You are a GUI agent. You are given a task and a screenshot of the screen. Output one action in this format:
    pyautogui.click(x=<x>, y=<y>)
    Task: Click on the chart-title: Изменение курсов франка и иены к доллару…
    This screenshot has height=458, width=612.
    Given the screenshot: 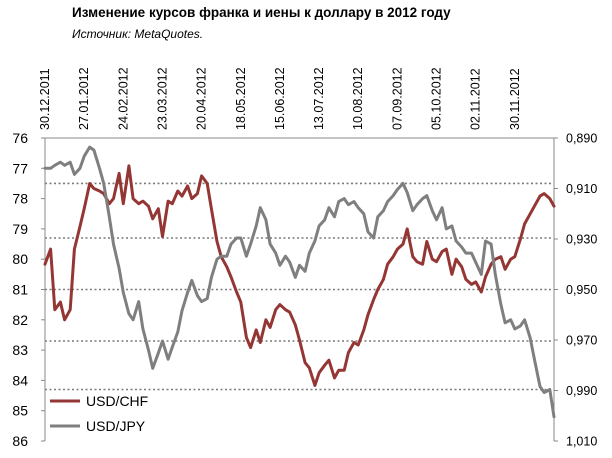 What is the action you would take?
    pyautogui.click(x=261, y=12)
    